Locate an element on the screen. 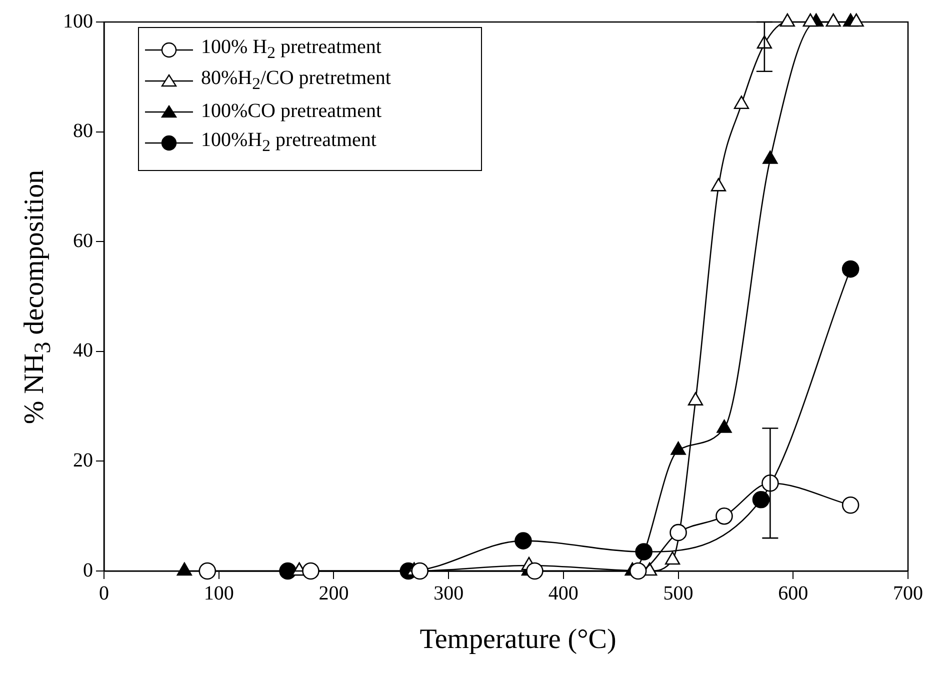 The image size is (928, 675). legend-label: 100% H$_{2}$ pretreatment is located at coordinates (291, 49).